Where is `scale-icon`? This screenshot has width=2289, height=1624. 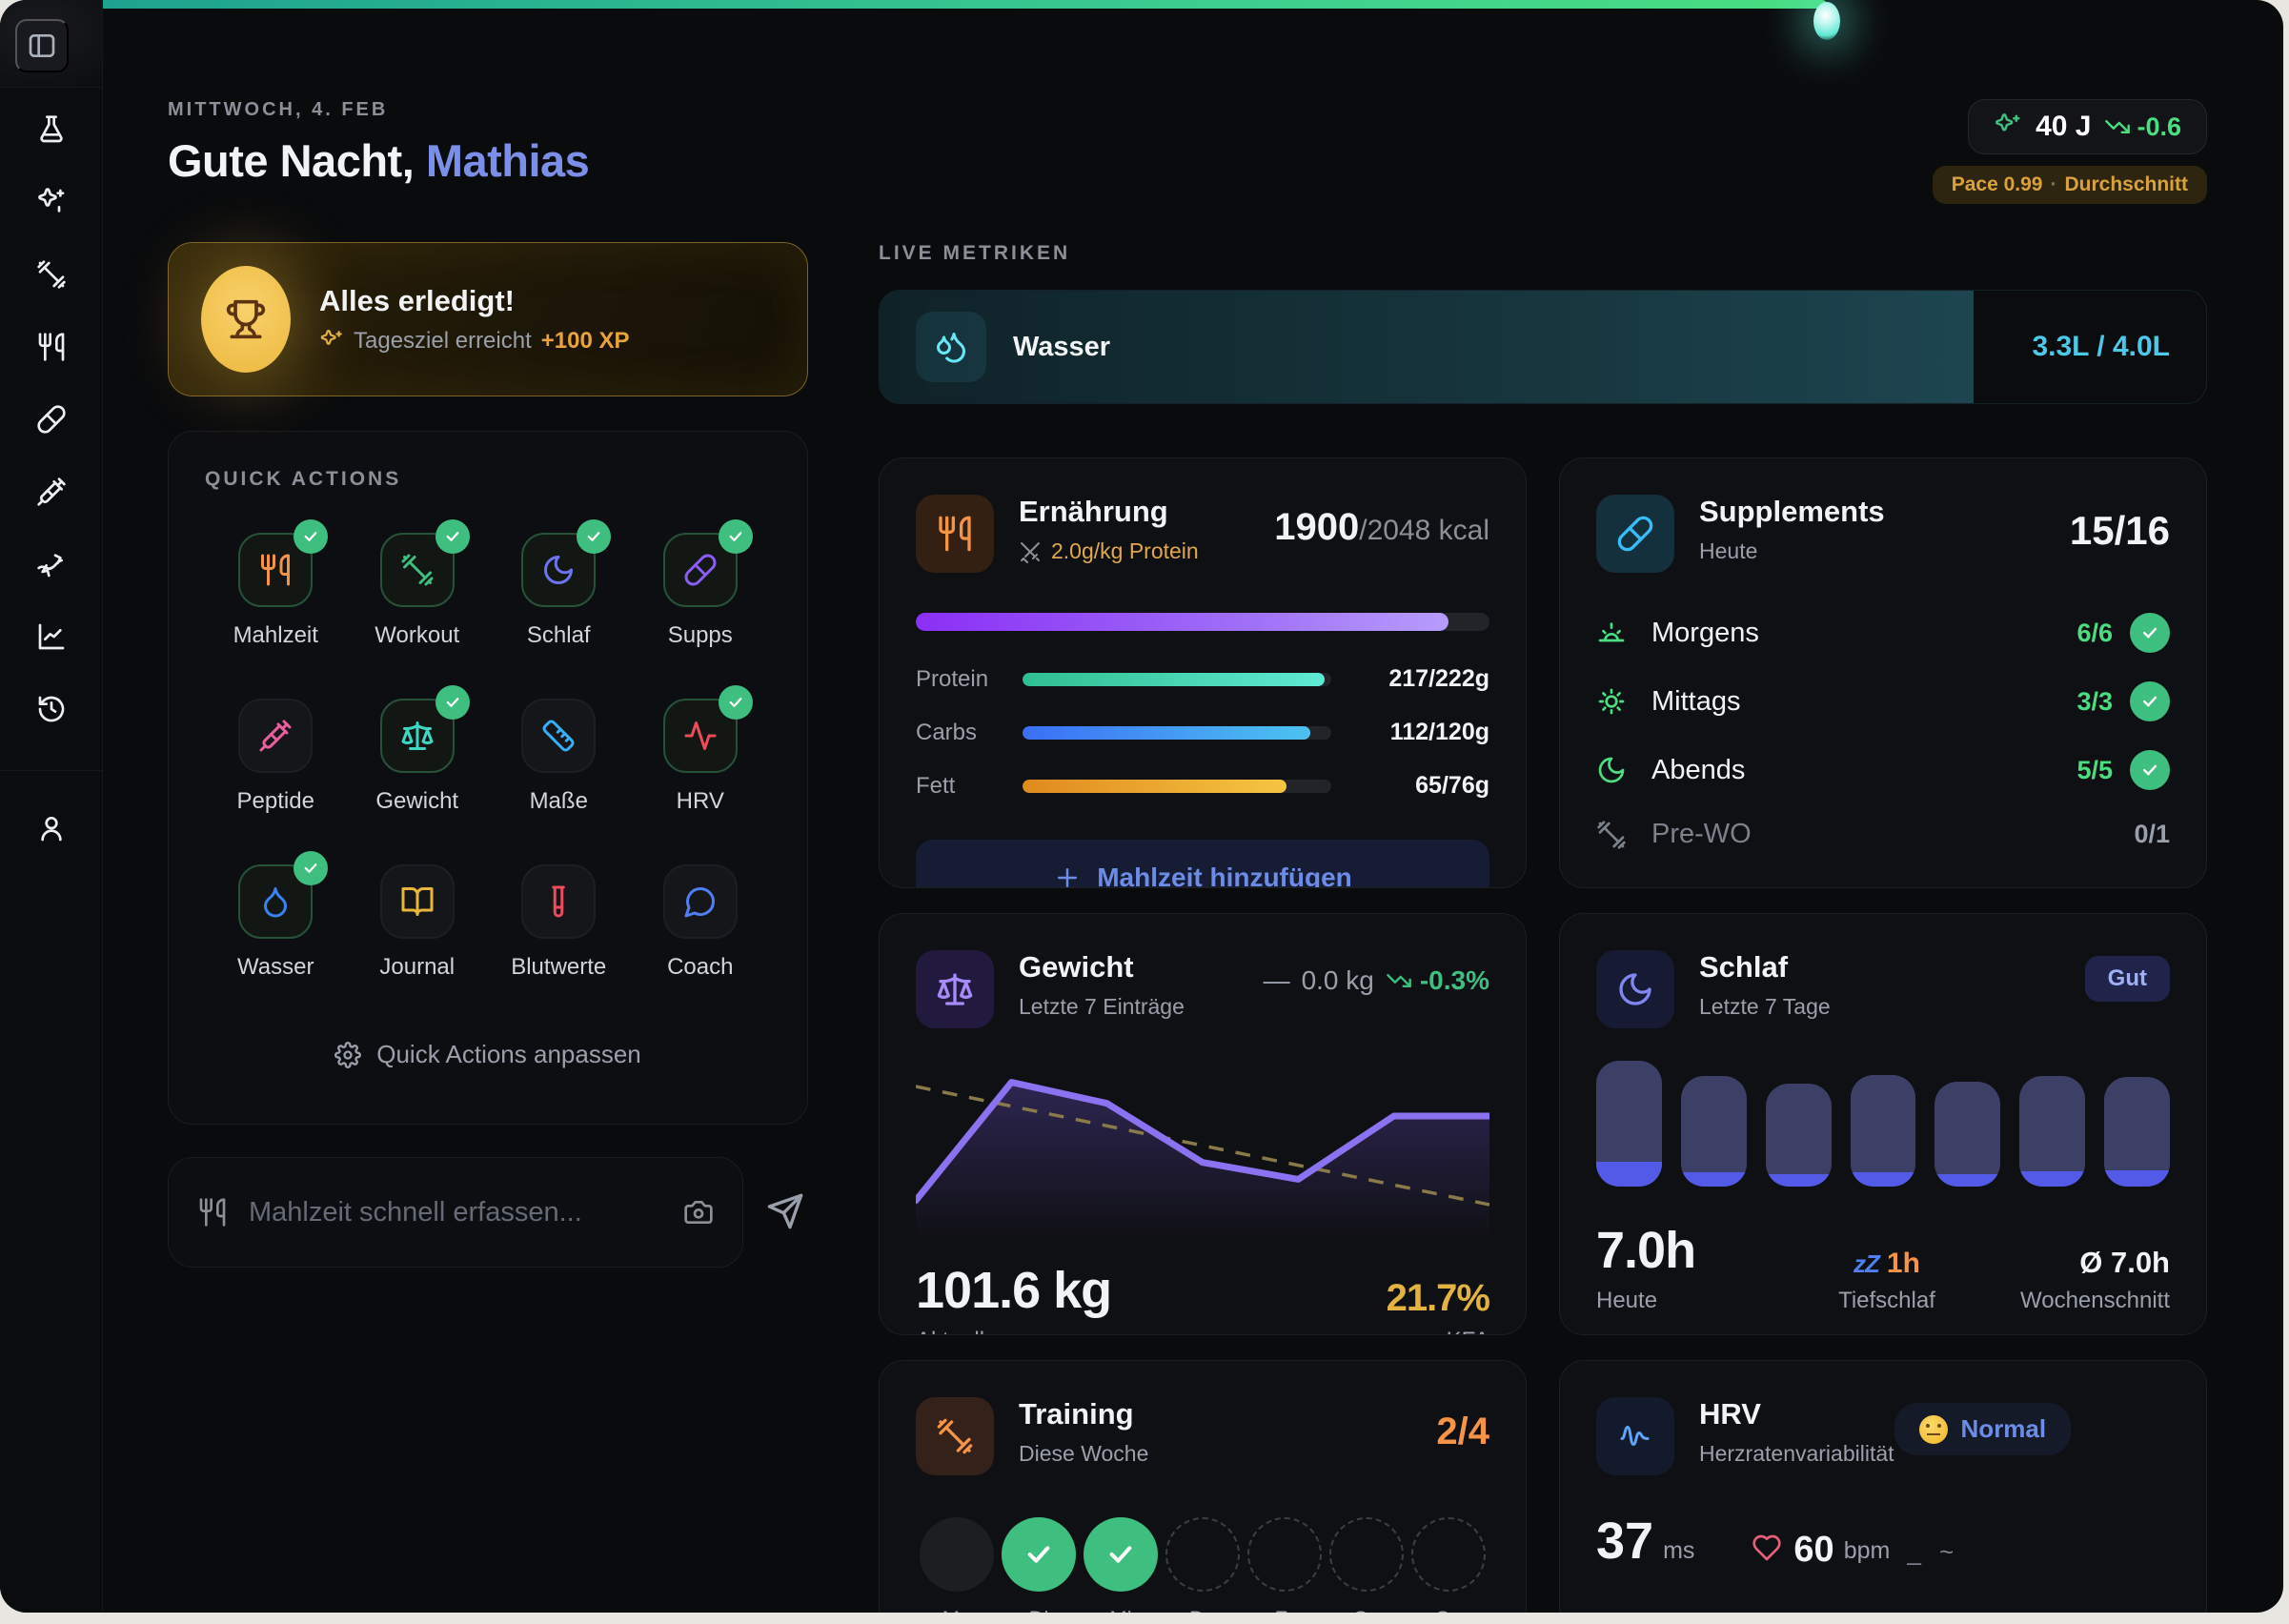 scale-icon is located at coordinates (955, 989).